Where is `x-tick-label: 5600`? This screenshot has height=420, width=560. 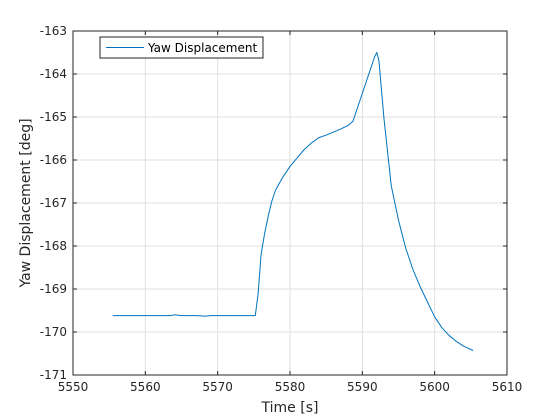
x-tick-label: 5600 is located at coordinates (434, 387).